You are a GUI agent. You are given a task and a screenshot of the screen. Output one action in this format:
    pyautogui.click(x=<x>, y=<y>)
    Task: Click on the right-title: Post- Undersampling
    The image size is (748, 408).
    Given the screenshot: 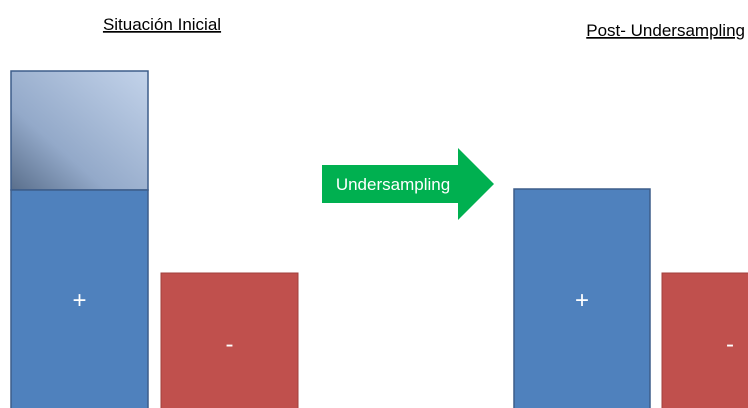 What is the action you would take?
    pyautogui.click(x=665, y=30)
    